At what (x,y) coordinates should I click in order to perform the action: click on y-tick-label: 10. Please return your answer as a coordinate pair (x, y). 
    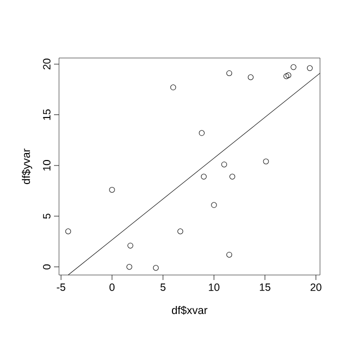
    Looking at the image, I should click on (46, 165).